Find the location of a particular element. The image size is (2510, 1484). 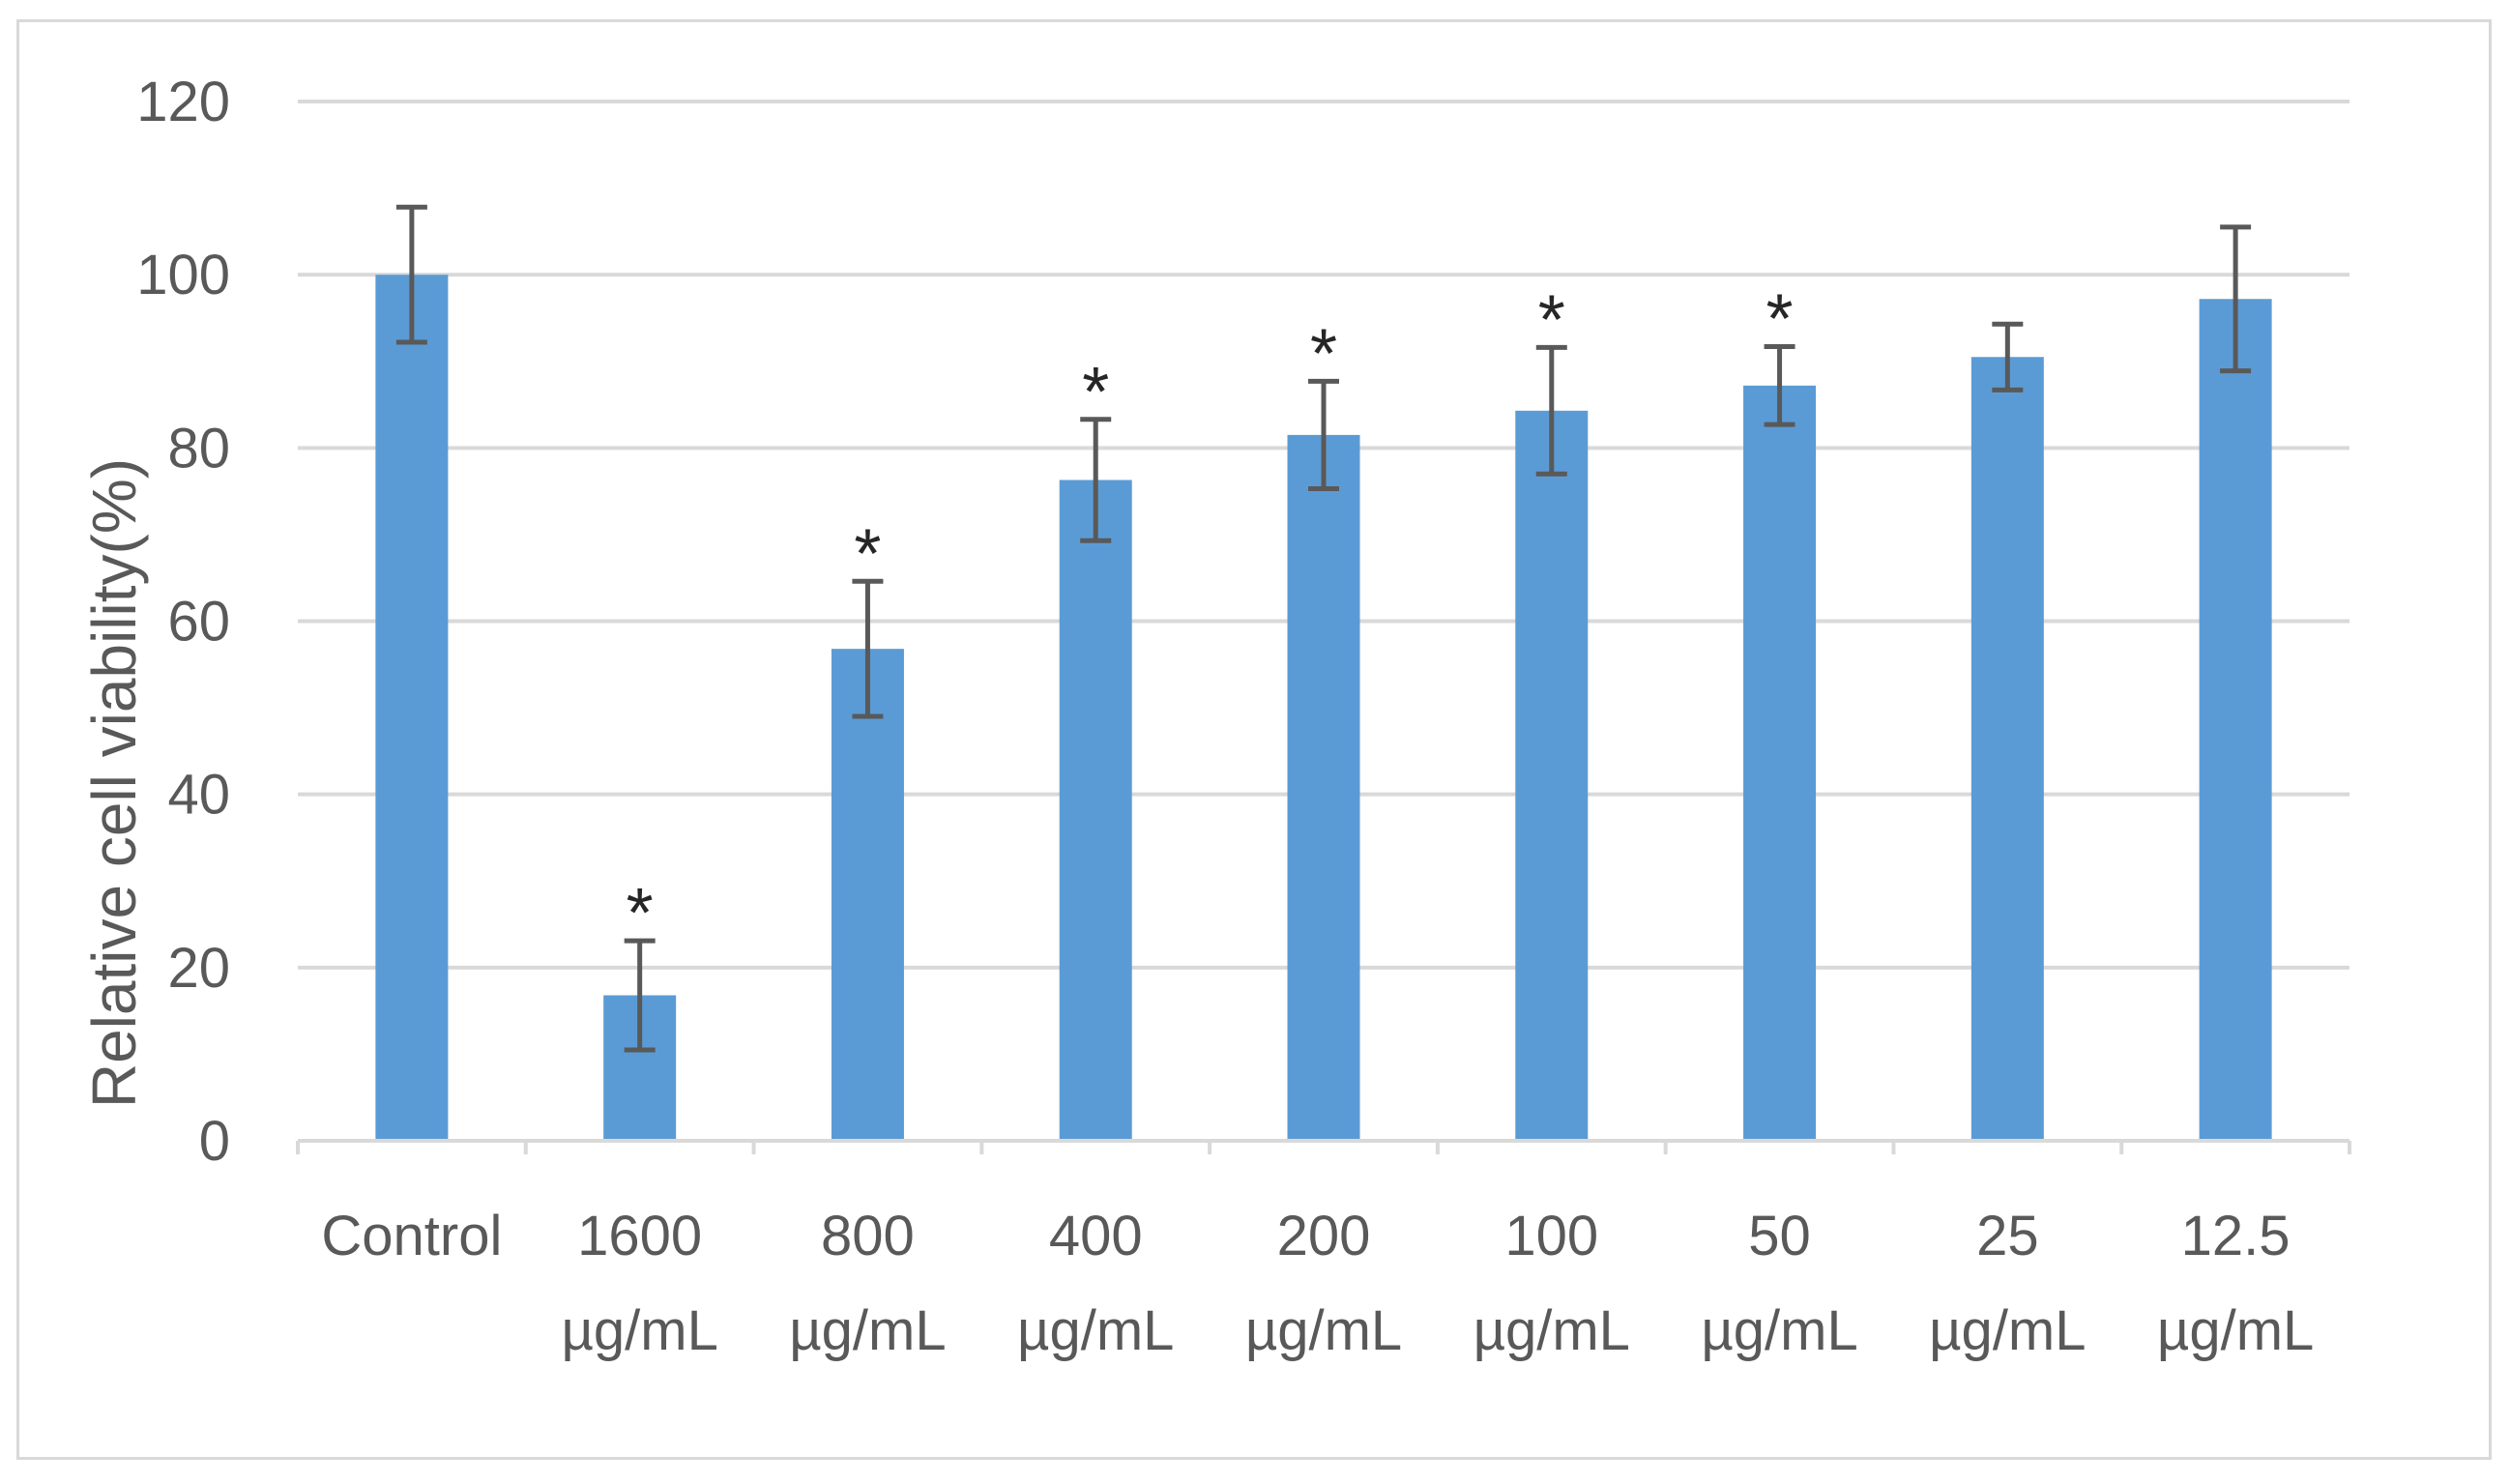

y-tick-label-0: 0 is located at coordinates (214, 1142).